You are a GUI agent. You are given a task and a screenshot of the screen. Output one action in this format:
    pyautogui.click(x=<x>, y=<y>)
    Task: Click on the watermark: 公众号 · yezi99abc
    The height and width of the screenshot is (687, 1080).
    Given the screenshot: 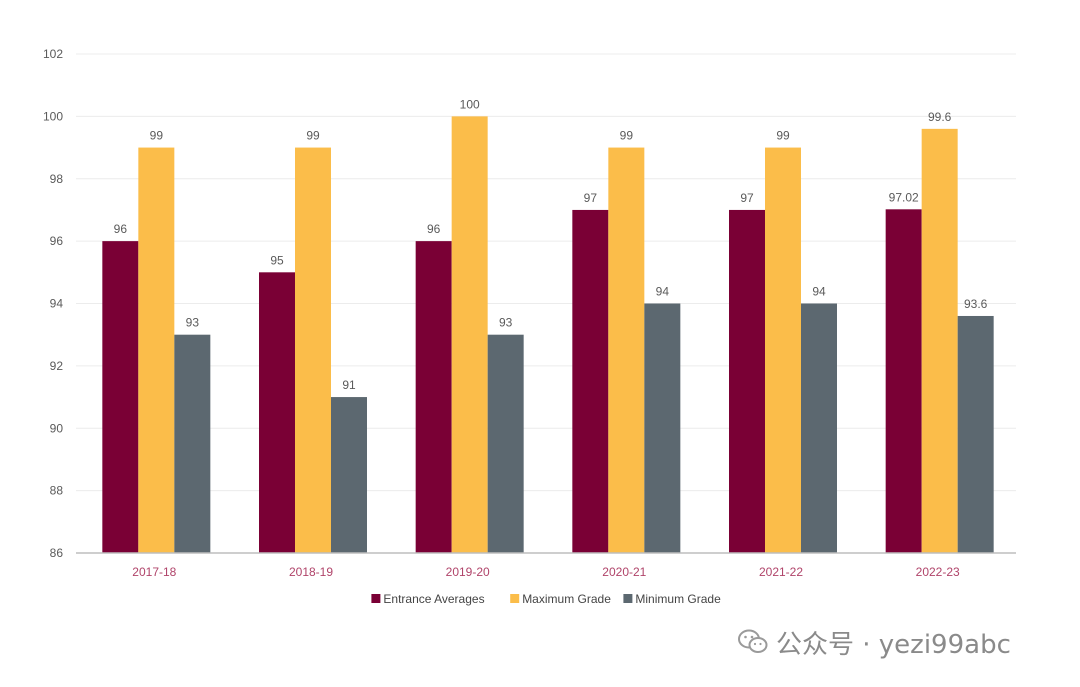 What is the action you would take?
    pyautogui.click(x=874, y=642)
    